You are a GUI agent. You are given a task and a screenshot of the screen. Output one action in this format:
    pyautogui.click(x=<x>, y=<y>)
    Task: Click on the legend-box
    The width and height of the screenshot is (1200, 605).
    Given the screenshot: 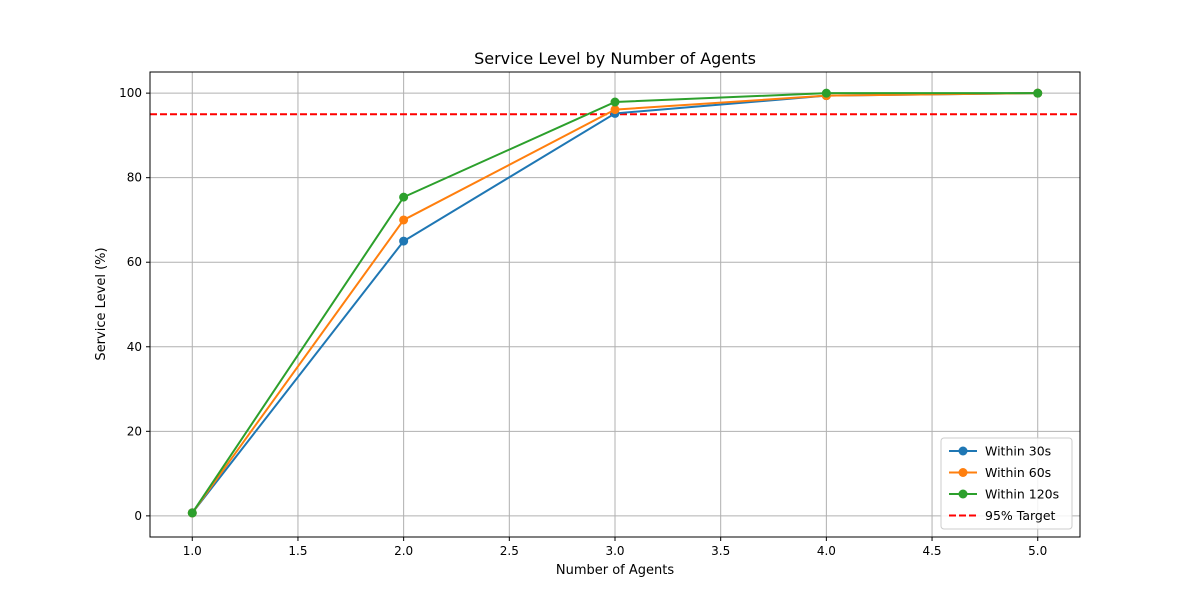 What is the action you would take?
    pyautogui.click(x=1006, y=483)
    